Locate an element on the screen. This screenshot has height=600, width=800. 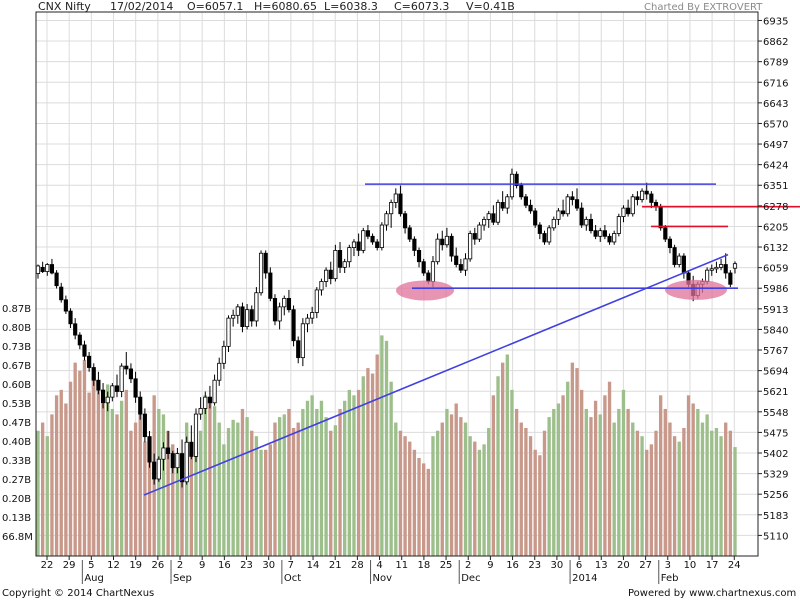
price-tick-label: 5694 is located at coordinates (775, 372).